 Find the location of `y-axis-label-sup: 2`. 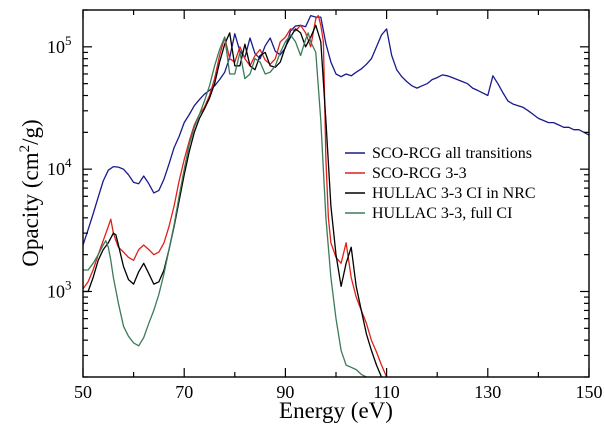

y-axis-label-sup: 2 is located at coordinates (25, 149).